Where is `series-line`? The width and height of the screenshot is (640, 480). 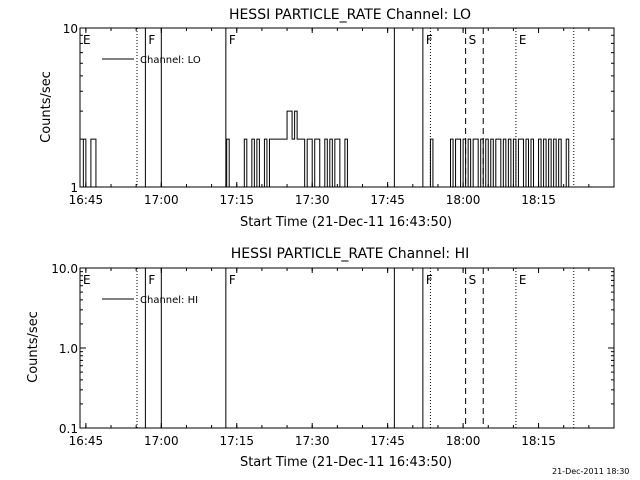 series-line is located at coordinates (326, 149).